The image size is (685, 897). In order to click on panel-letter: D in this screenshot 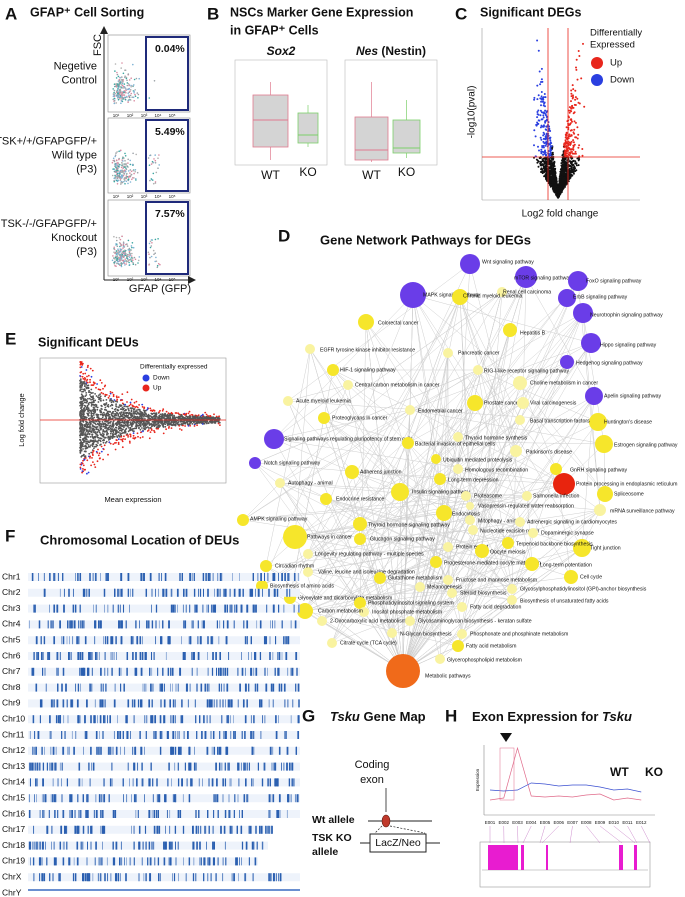, I will do `click(284, 235)`.